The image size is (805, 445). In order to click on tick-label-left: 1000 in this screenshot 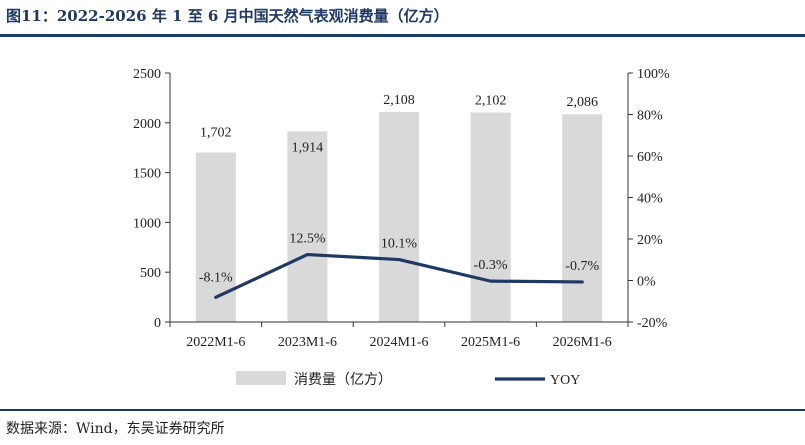, I will do `click(147, 223)`.